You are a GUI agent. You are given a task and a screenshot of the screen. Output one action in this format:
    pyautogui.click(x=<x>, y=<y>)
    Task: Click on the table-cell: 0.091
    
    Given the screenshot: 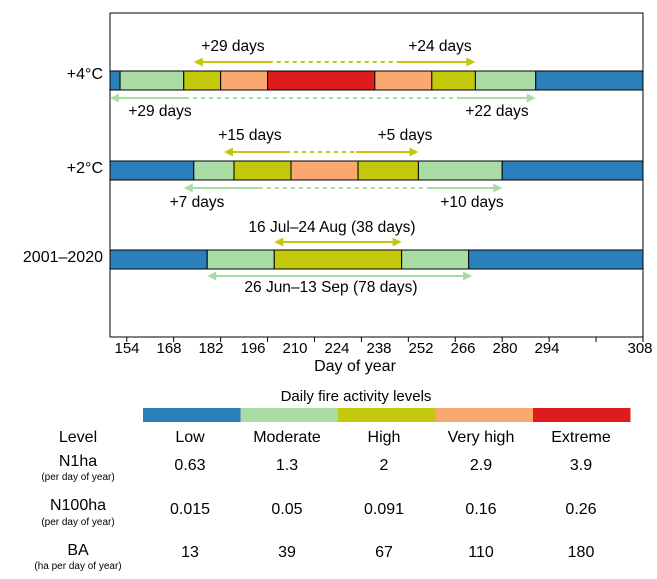 What is the action you would take?
    pyautogui.click(x=384, y=510)
    